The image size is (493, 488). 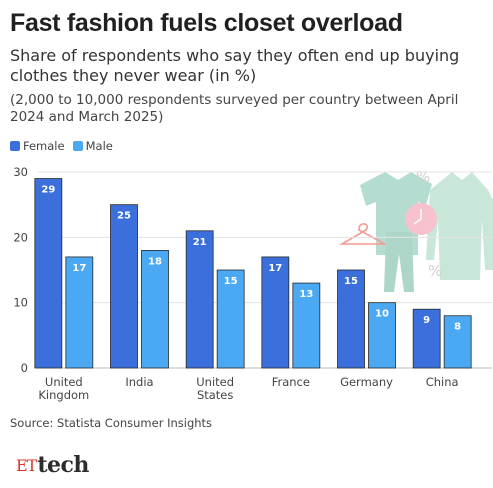 What do you see at coordinates (124, 216) in the screenshot?
I see `data-label: 25` at bounding box center [124, 216].